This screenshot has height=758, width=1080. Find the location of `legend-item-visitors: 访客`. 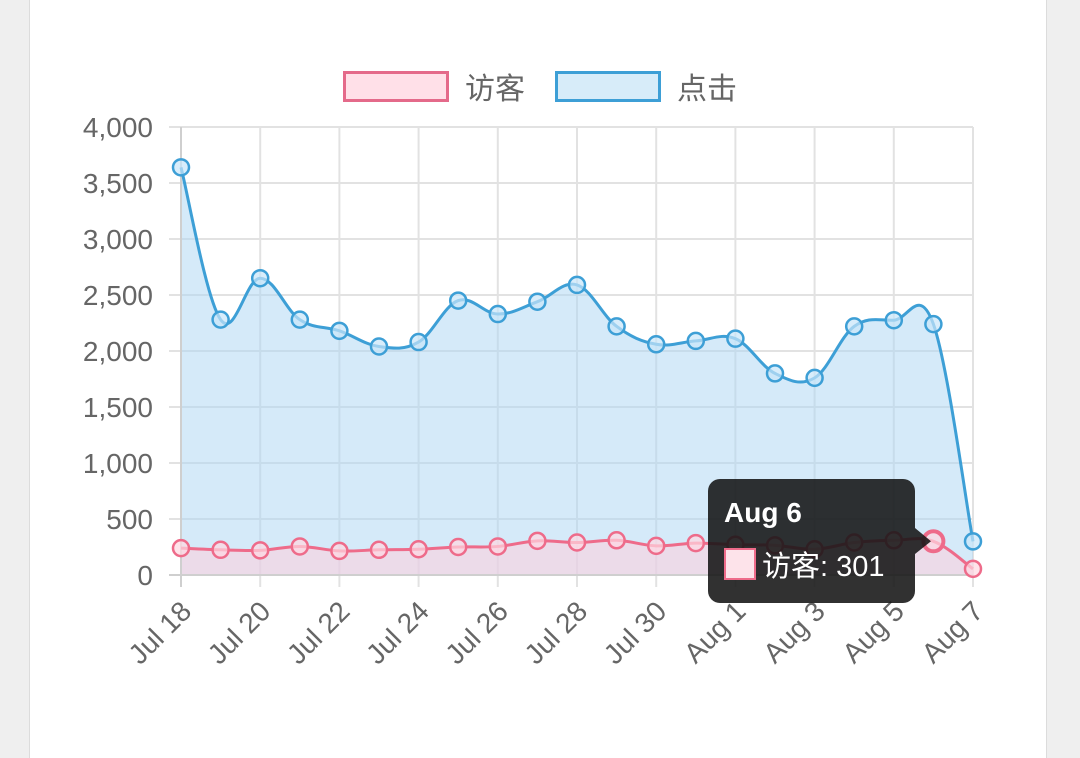

legend-item-visitors: 访客 is located at coordinates (434, 86).